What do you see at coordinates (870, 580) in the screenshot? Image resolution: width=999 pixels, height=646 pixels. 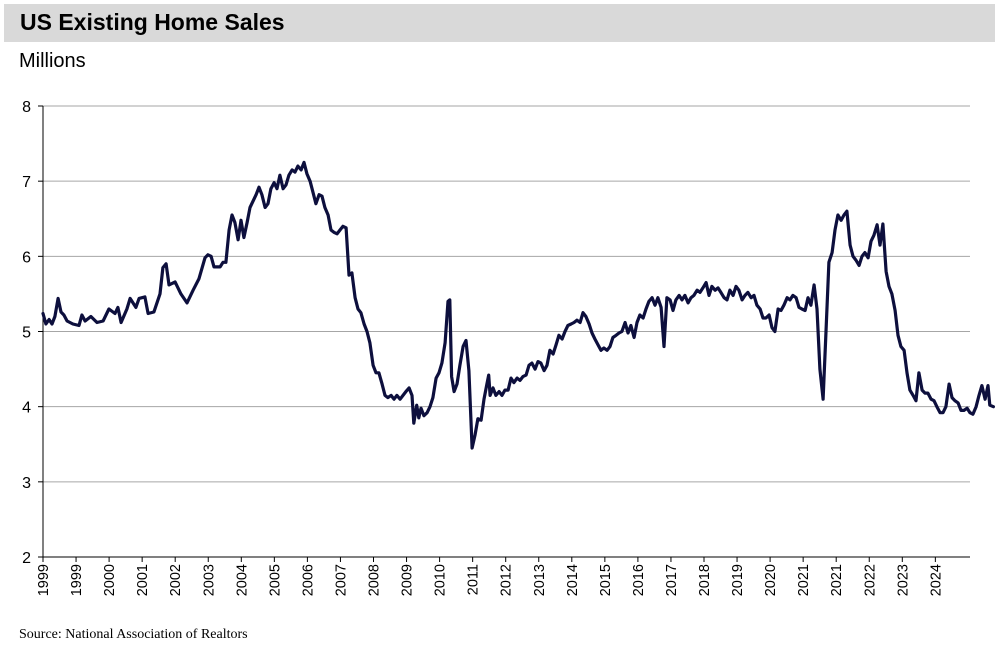 I see `x-tick-label: 2022` at bounding box center [870, 580].